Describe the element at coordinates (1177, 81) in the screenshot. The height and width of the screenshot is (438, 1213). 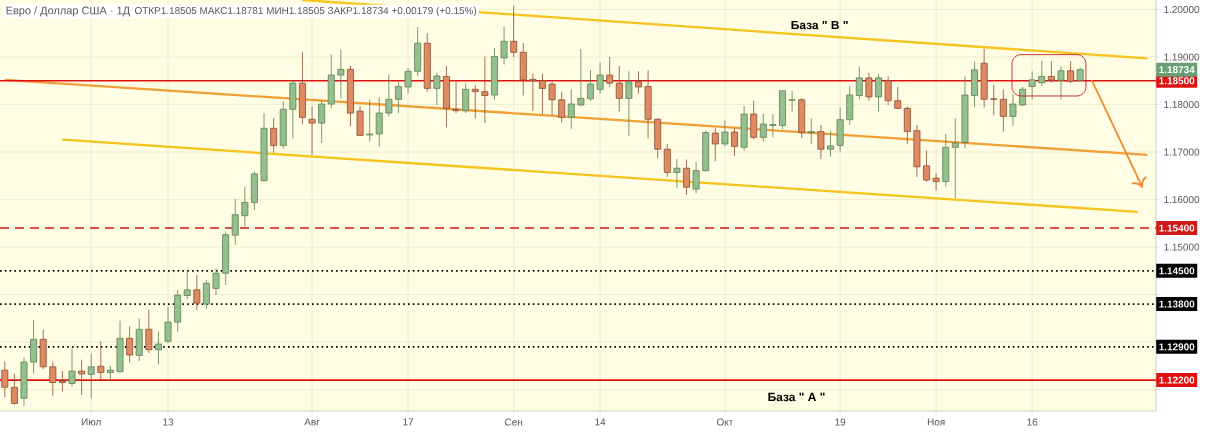
I see `ref-line-label: 1.18500` at that location.